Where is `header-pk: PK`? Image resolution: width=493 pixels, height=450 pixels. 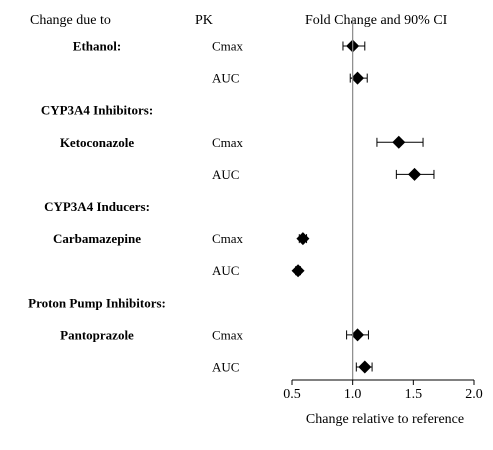 header-pk: PK is located at coordinates (204, 20).